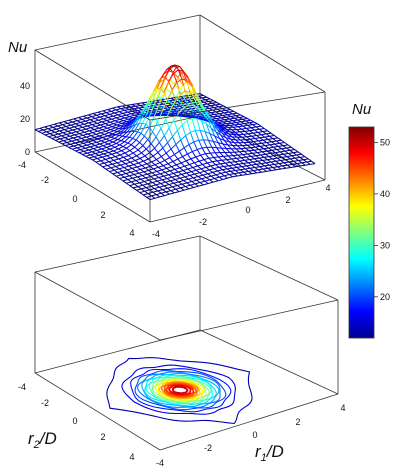 The width and height of the screenshot is (400, 474). I want to click on top-r1-tick-label: 4, so click(327, 188).